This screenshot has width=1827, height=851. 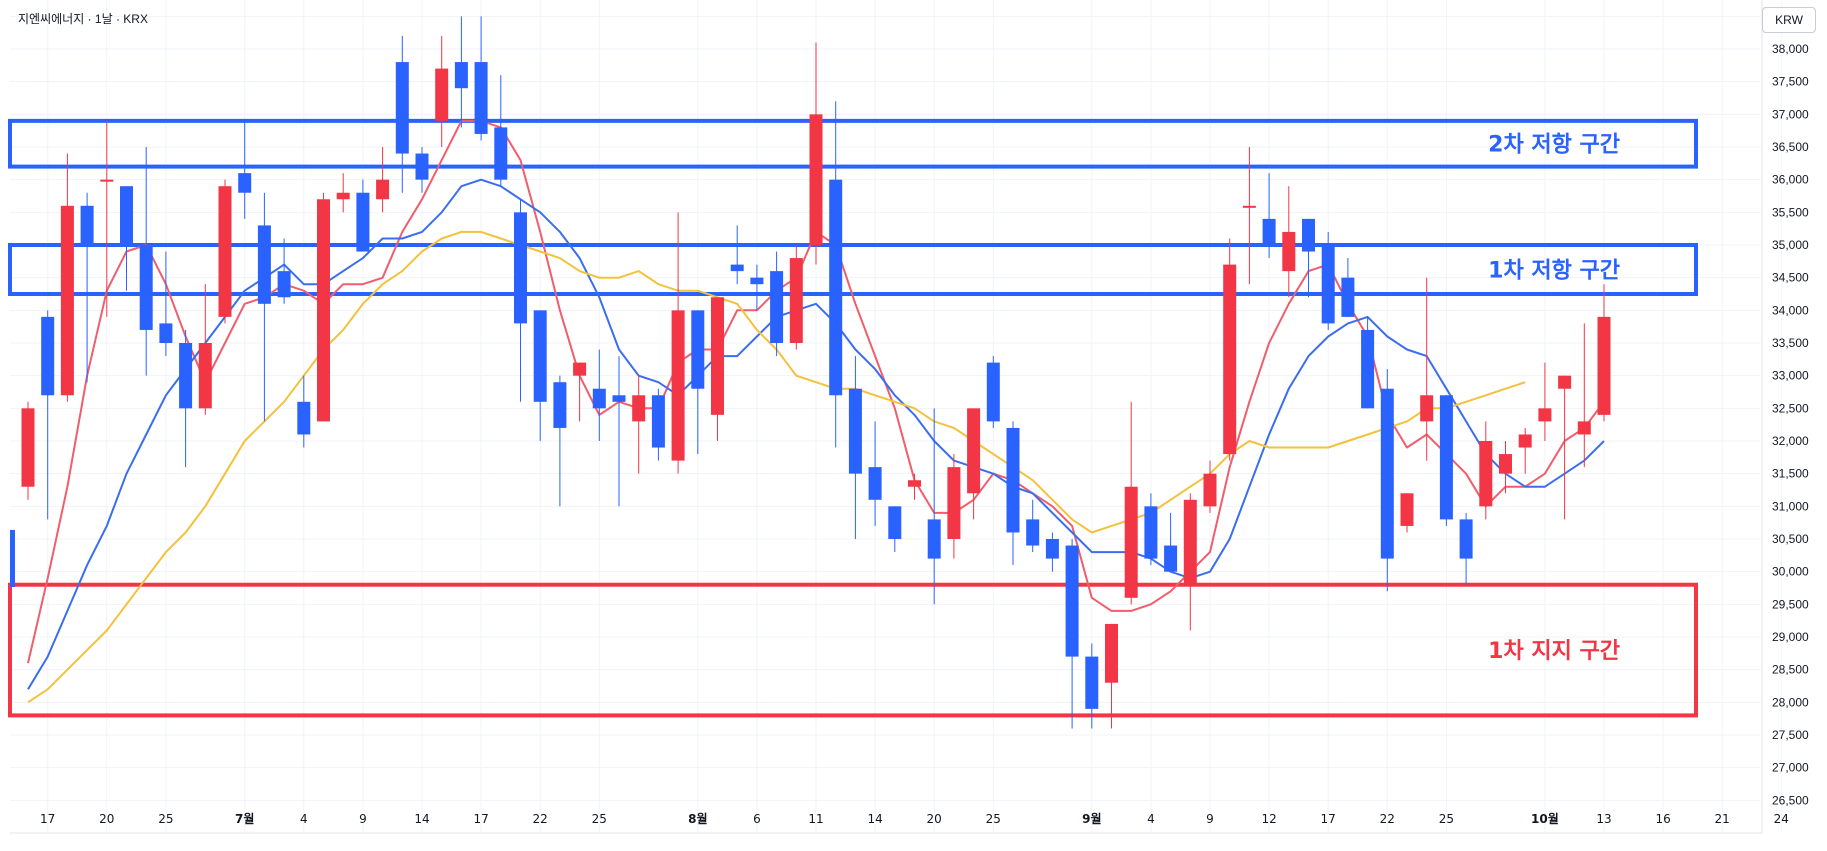 I want to click on x-tick-label: 11, so click(x=815, y=819).